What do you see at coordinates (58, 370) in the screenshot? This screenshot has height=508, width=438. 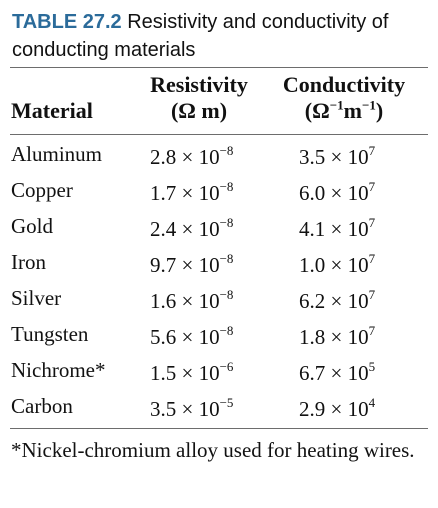 I see `material-cell: Nichrome*` at bounding box center [58, 370].